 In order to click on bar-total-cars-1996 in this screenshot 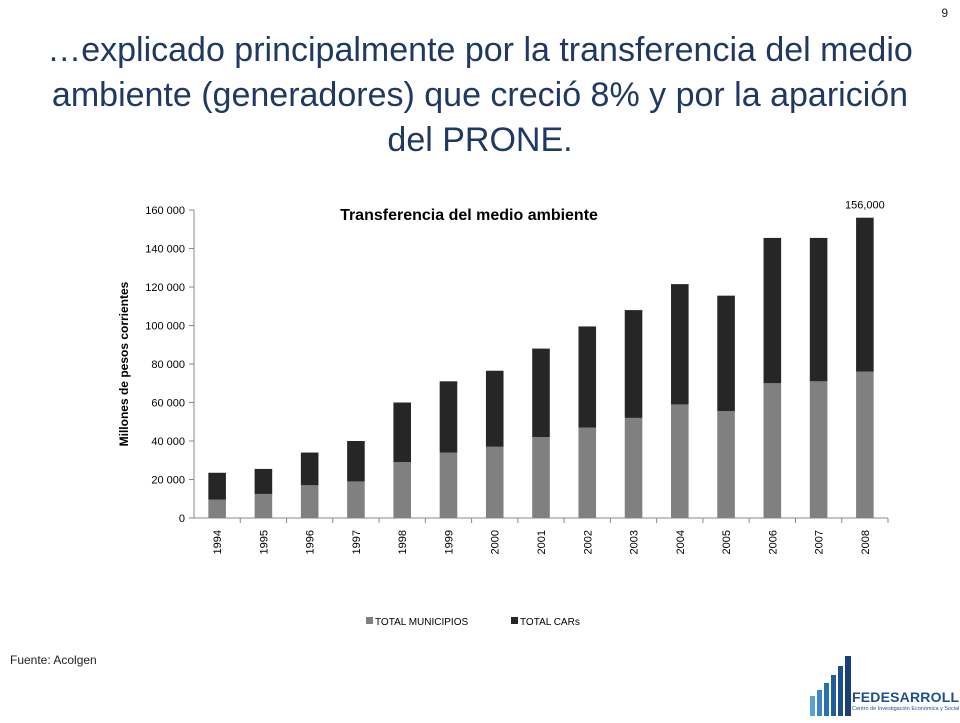, I will do `click(309, 469)`.